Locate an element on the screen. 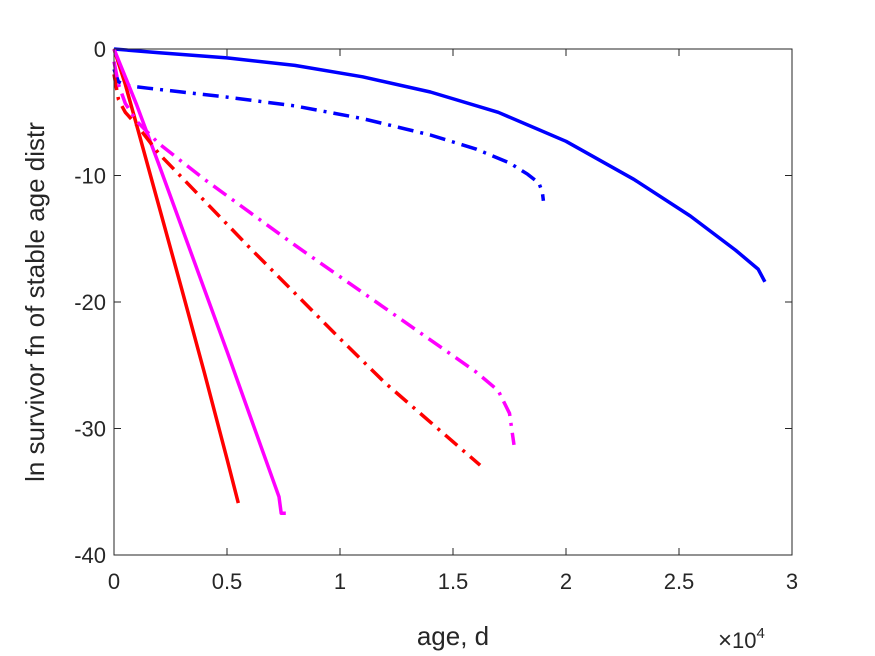 The image size is (875, 656). series-line-4-solid is located at coordinates (199, 282).